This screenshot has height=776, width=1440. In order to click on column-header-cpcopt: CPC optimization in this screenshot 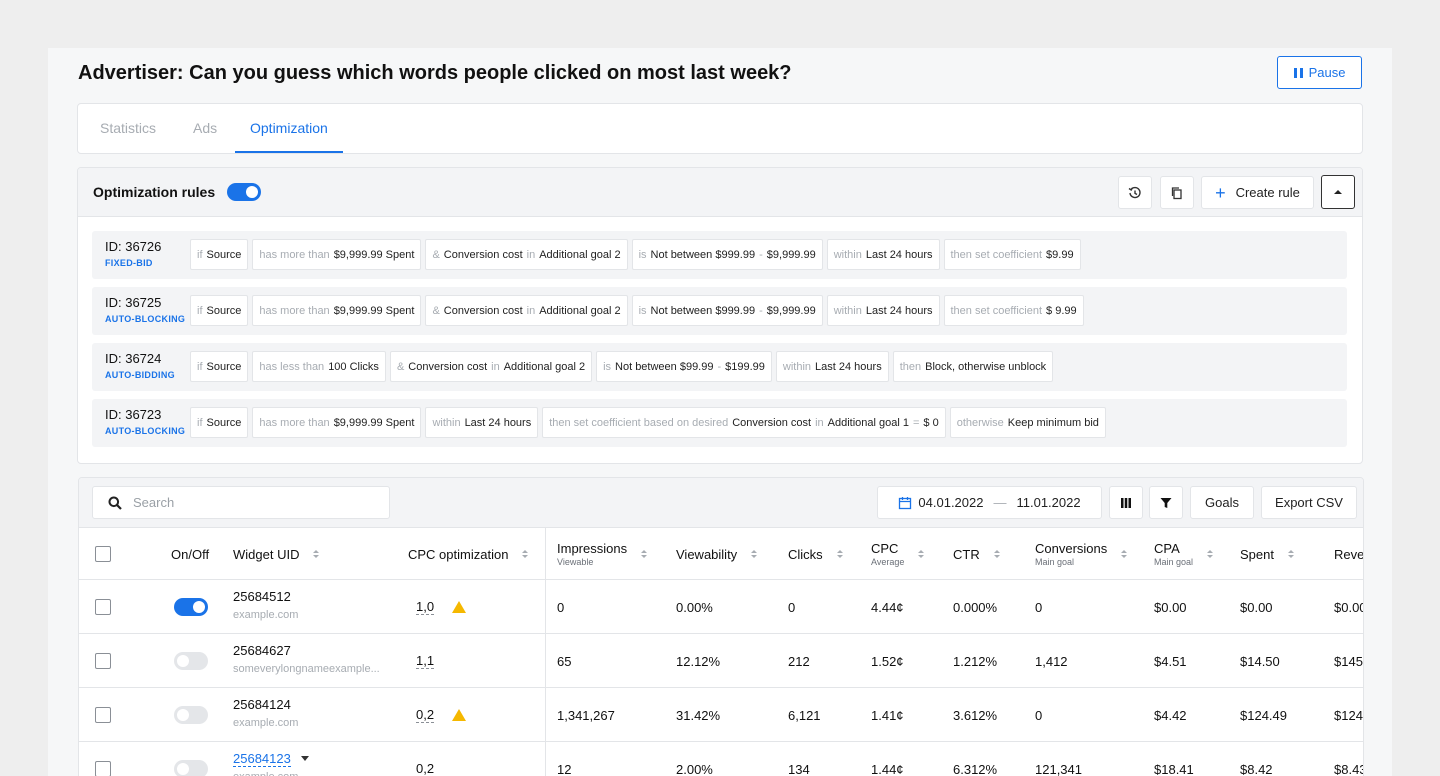, I will do `click(468, 554)`.